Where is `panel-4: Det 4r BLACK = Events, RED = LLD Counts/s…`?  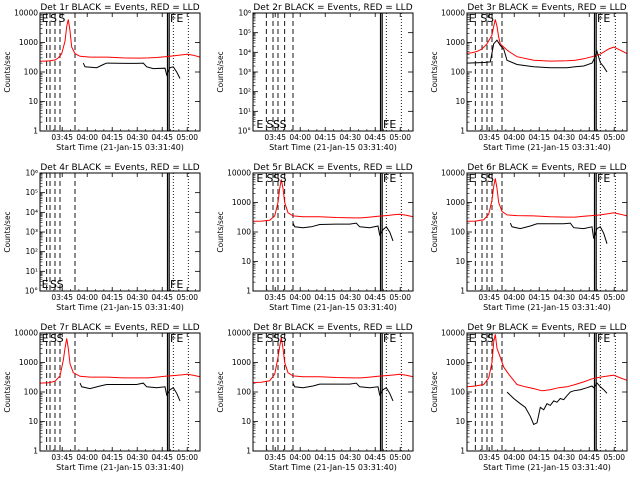 panel-4: Det 4r BLACK = Events, RED = LLD Counts/s… is located at coordinates (102, 237).